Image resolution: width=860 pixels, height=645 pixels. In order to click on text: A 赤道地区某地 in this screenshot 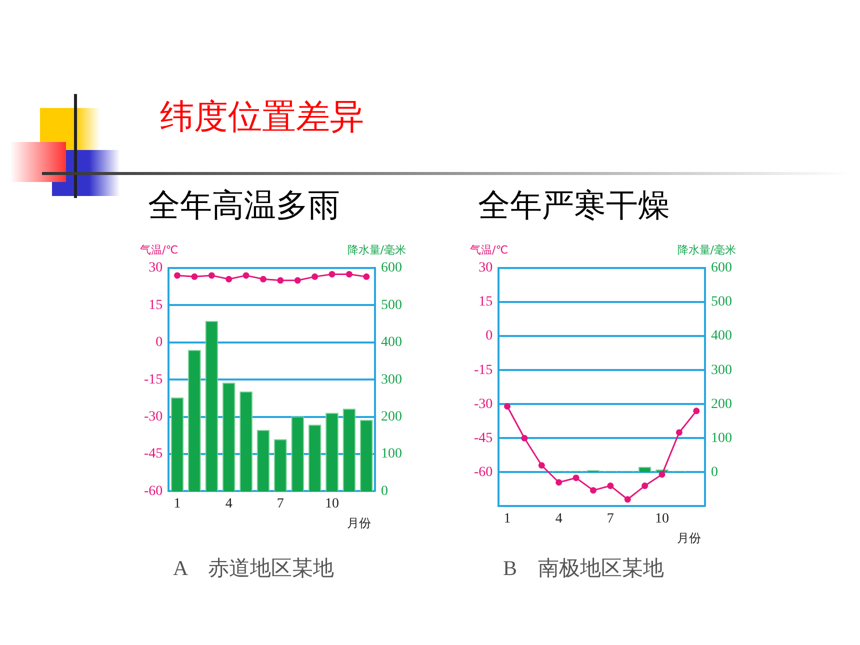, I will do `click(253, 568)`.